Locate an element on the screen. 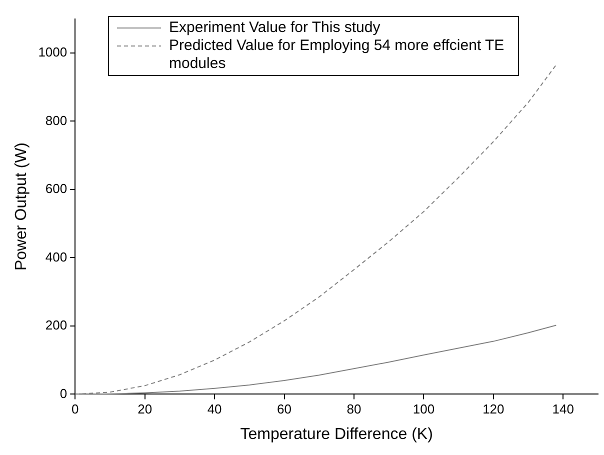 The width and height of the screenshot is (604, 455). x-tick-label: 40 is located at coordinates (214, 409).